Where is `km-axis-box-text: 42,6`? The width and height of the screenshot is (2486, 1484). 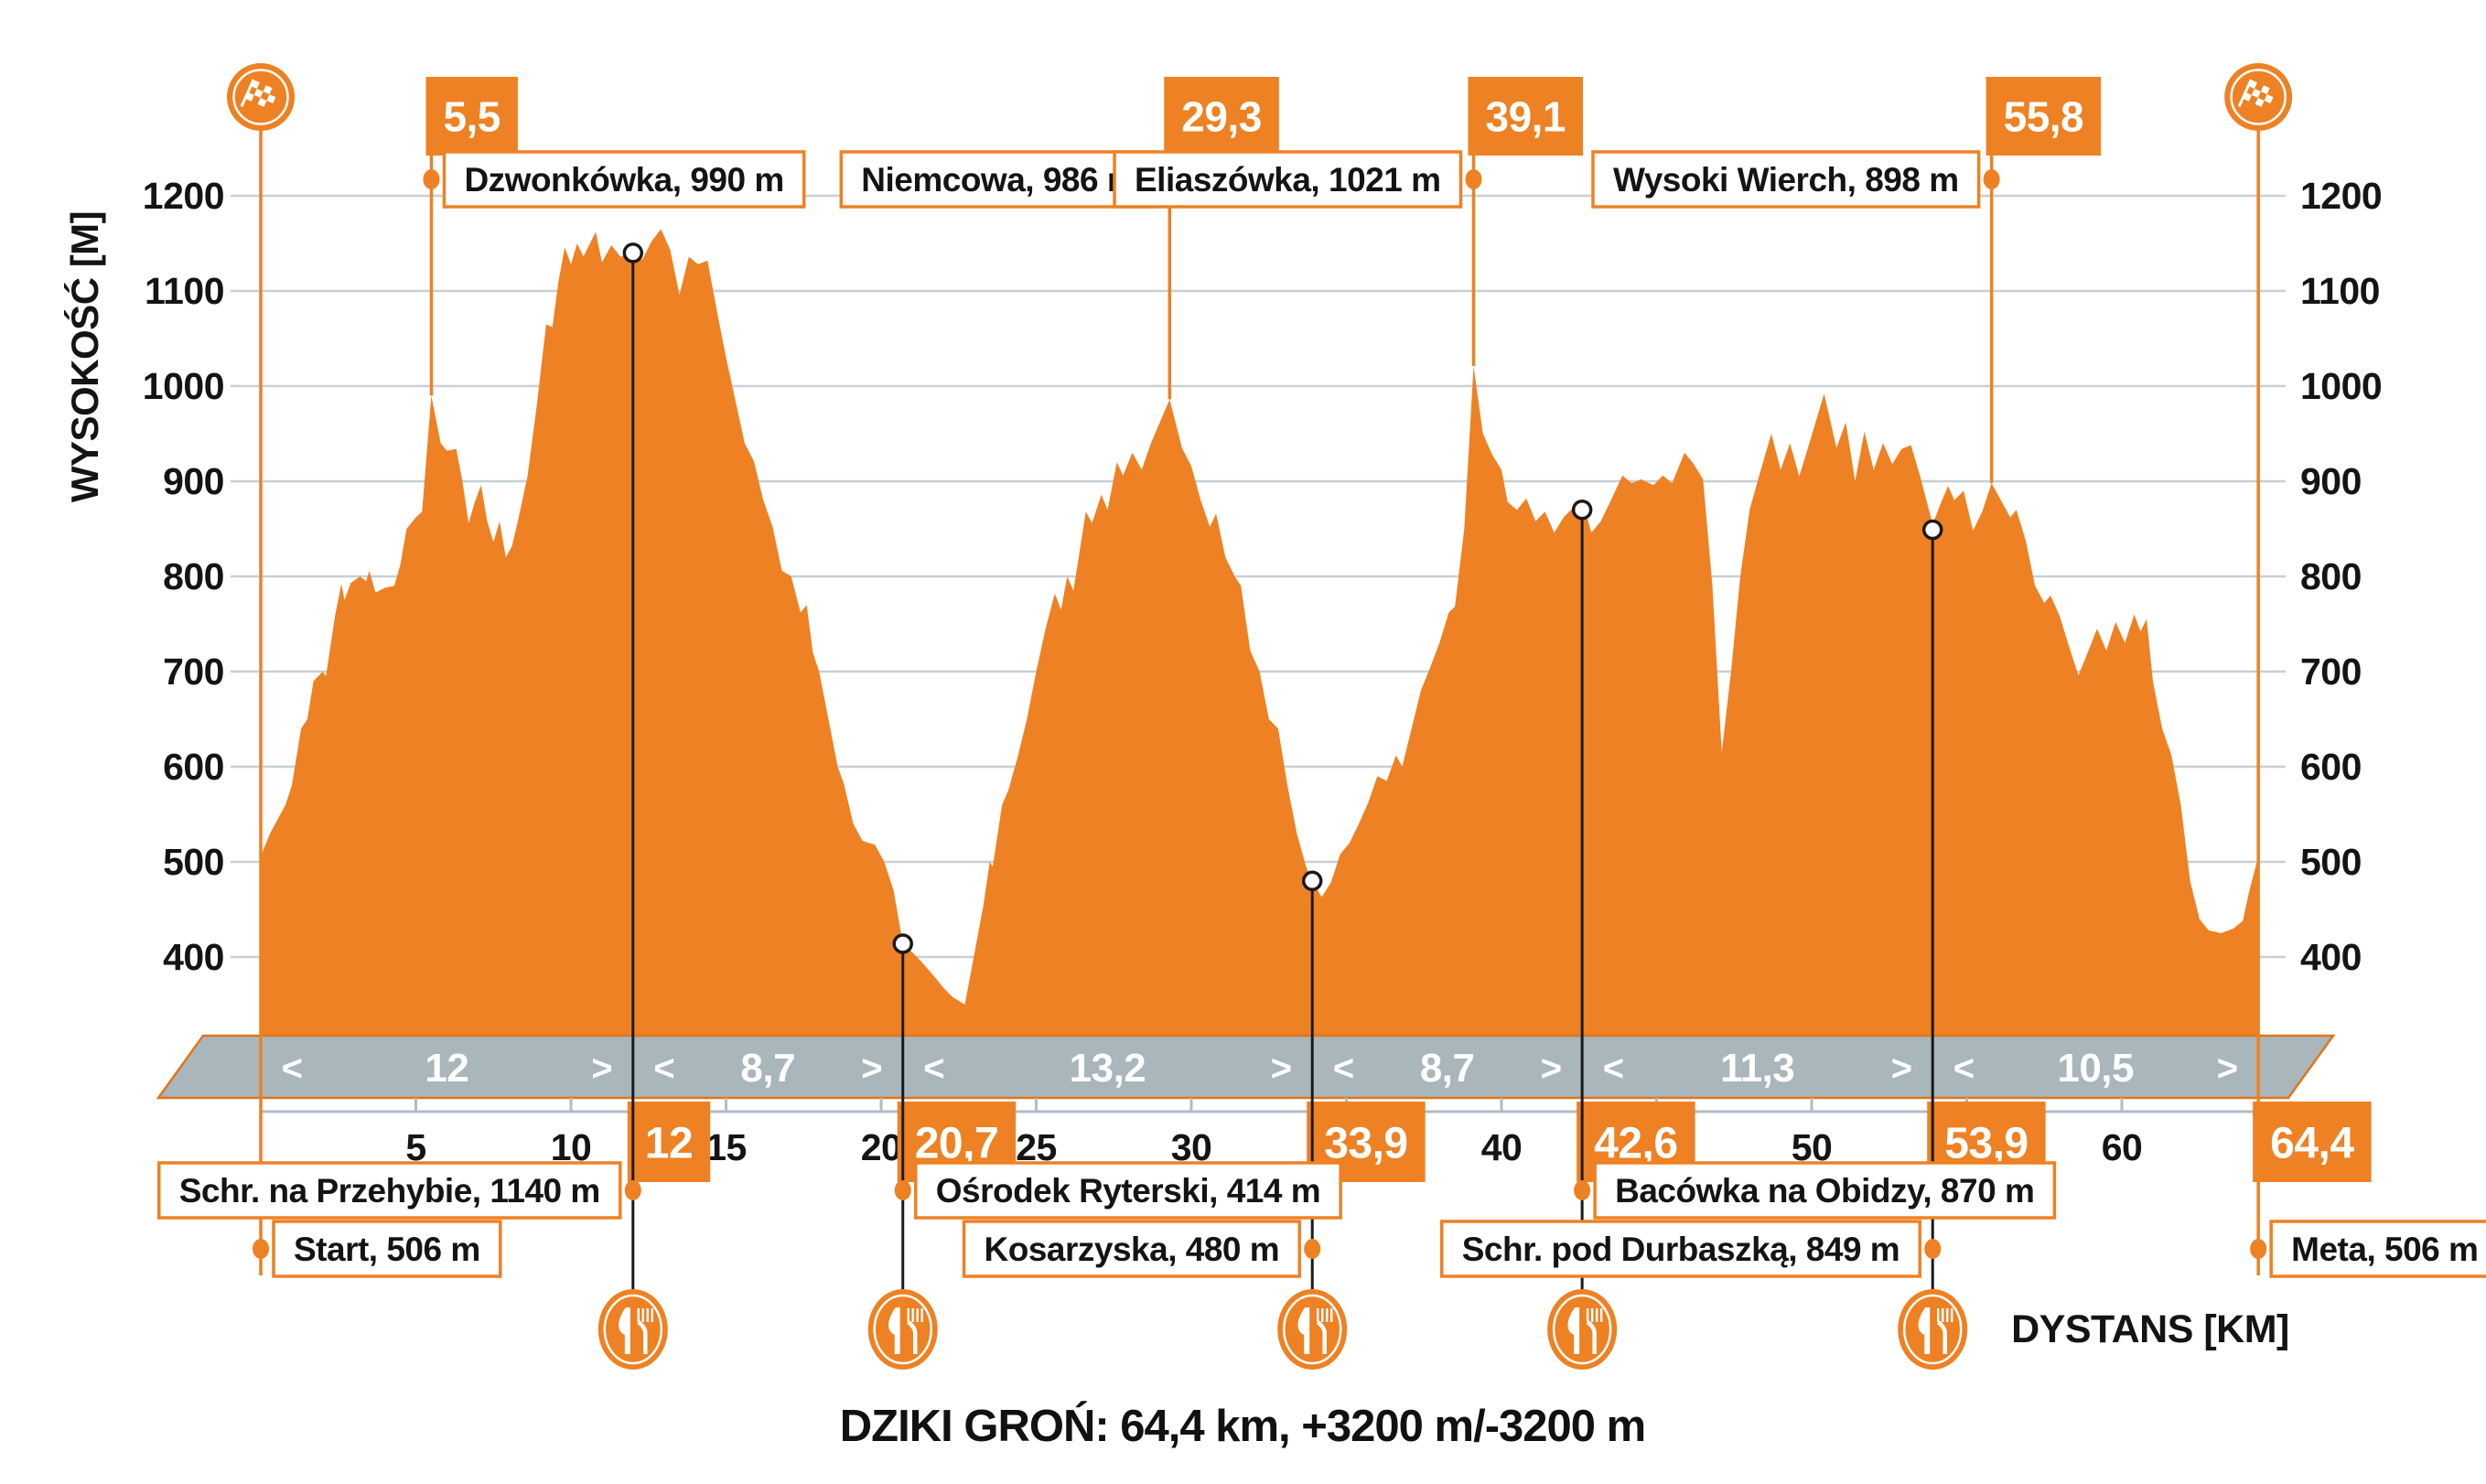
km-axis-box-text: 42,6 is located at coordinates (1635, 1143).